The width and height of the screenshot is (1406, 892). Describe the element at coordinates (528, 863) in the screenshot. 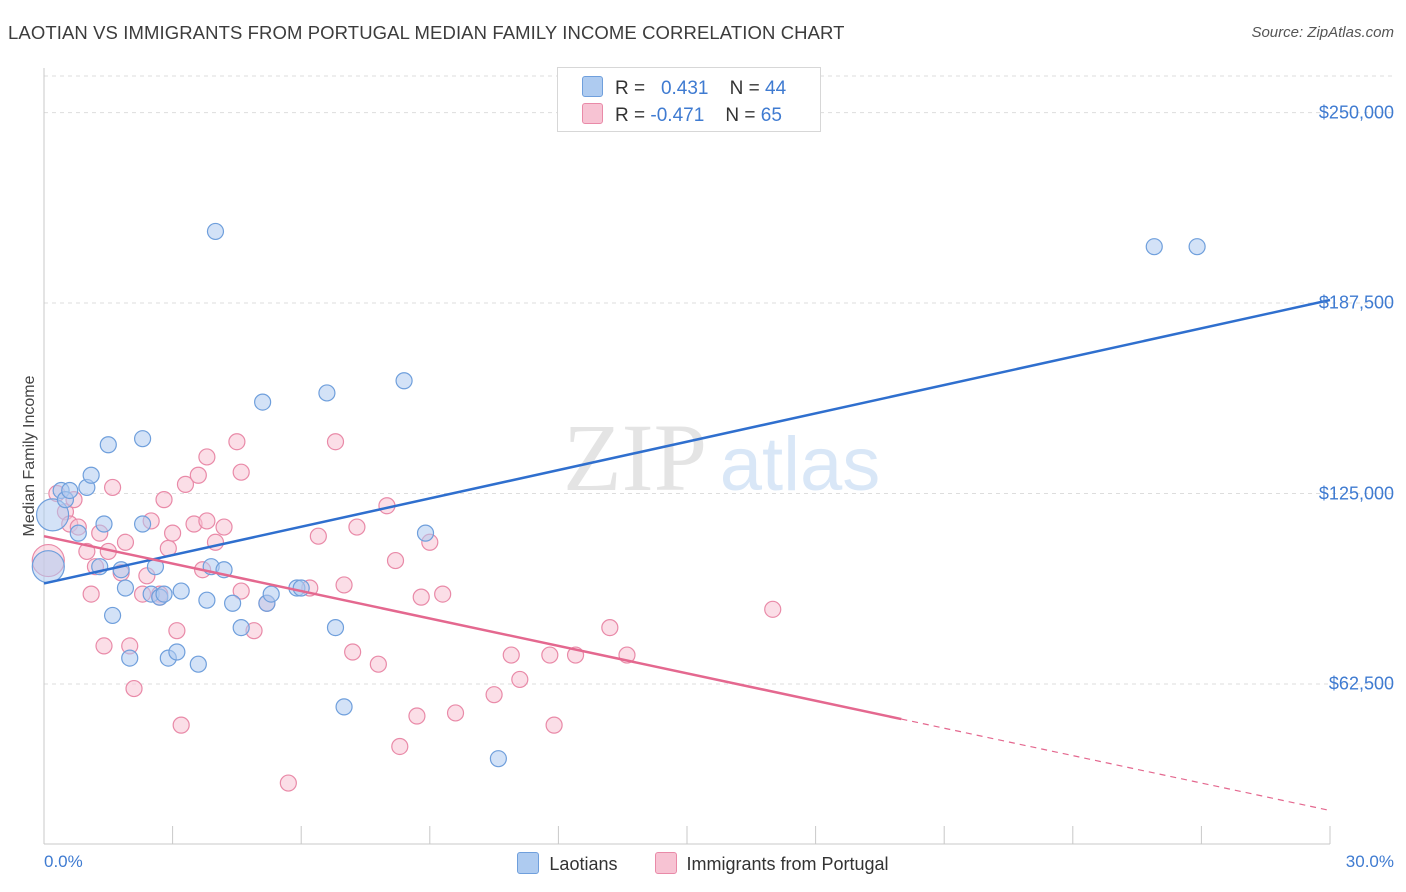

I see `laotians-legend-swatch` at that location.